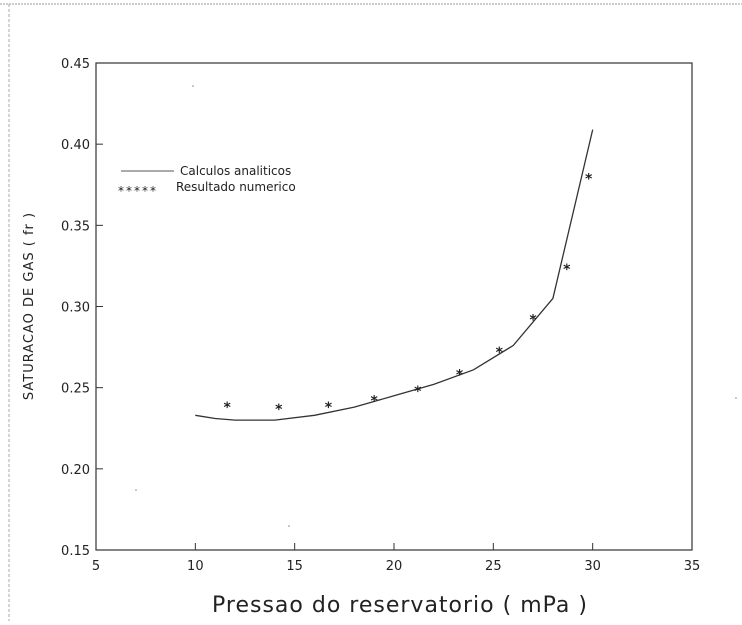 The image size is (742, 625). Describe the element at coordinates (75, 226) in the screenshot. I see `y-tick-label: 0.35` at that location.